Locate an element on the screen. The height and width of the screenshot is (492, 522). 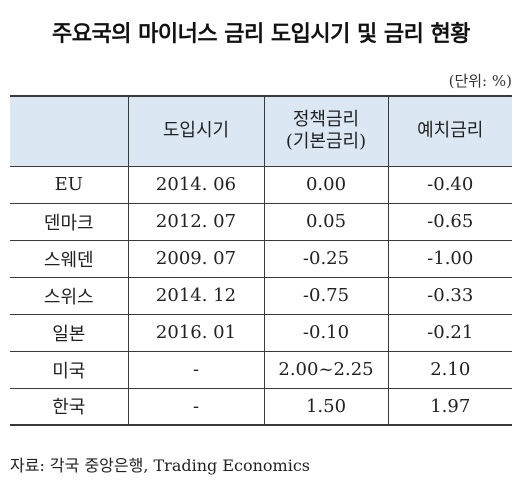
cell-intro-date: 2014. 06 is located at coordinates (195, 185).